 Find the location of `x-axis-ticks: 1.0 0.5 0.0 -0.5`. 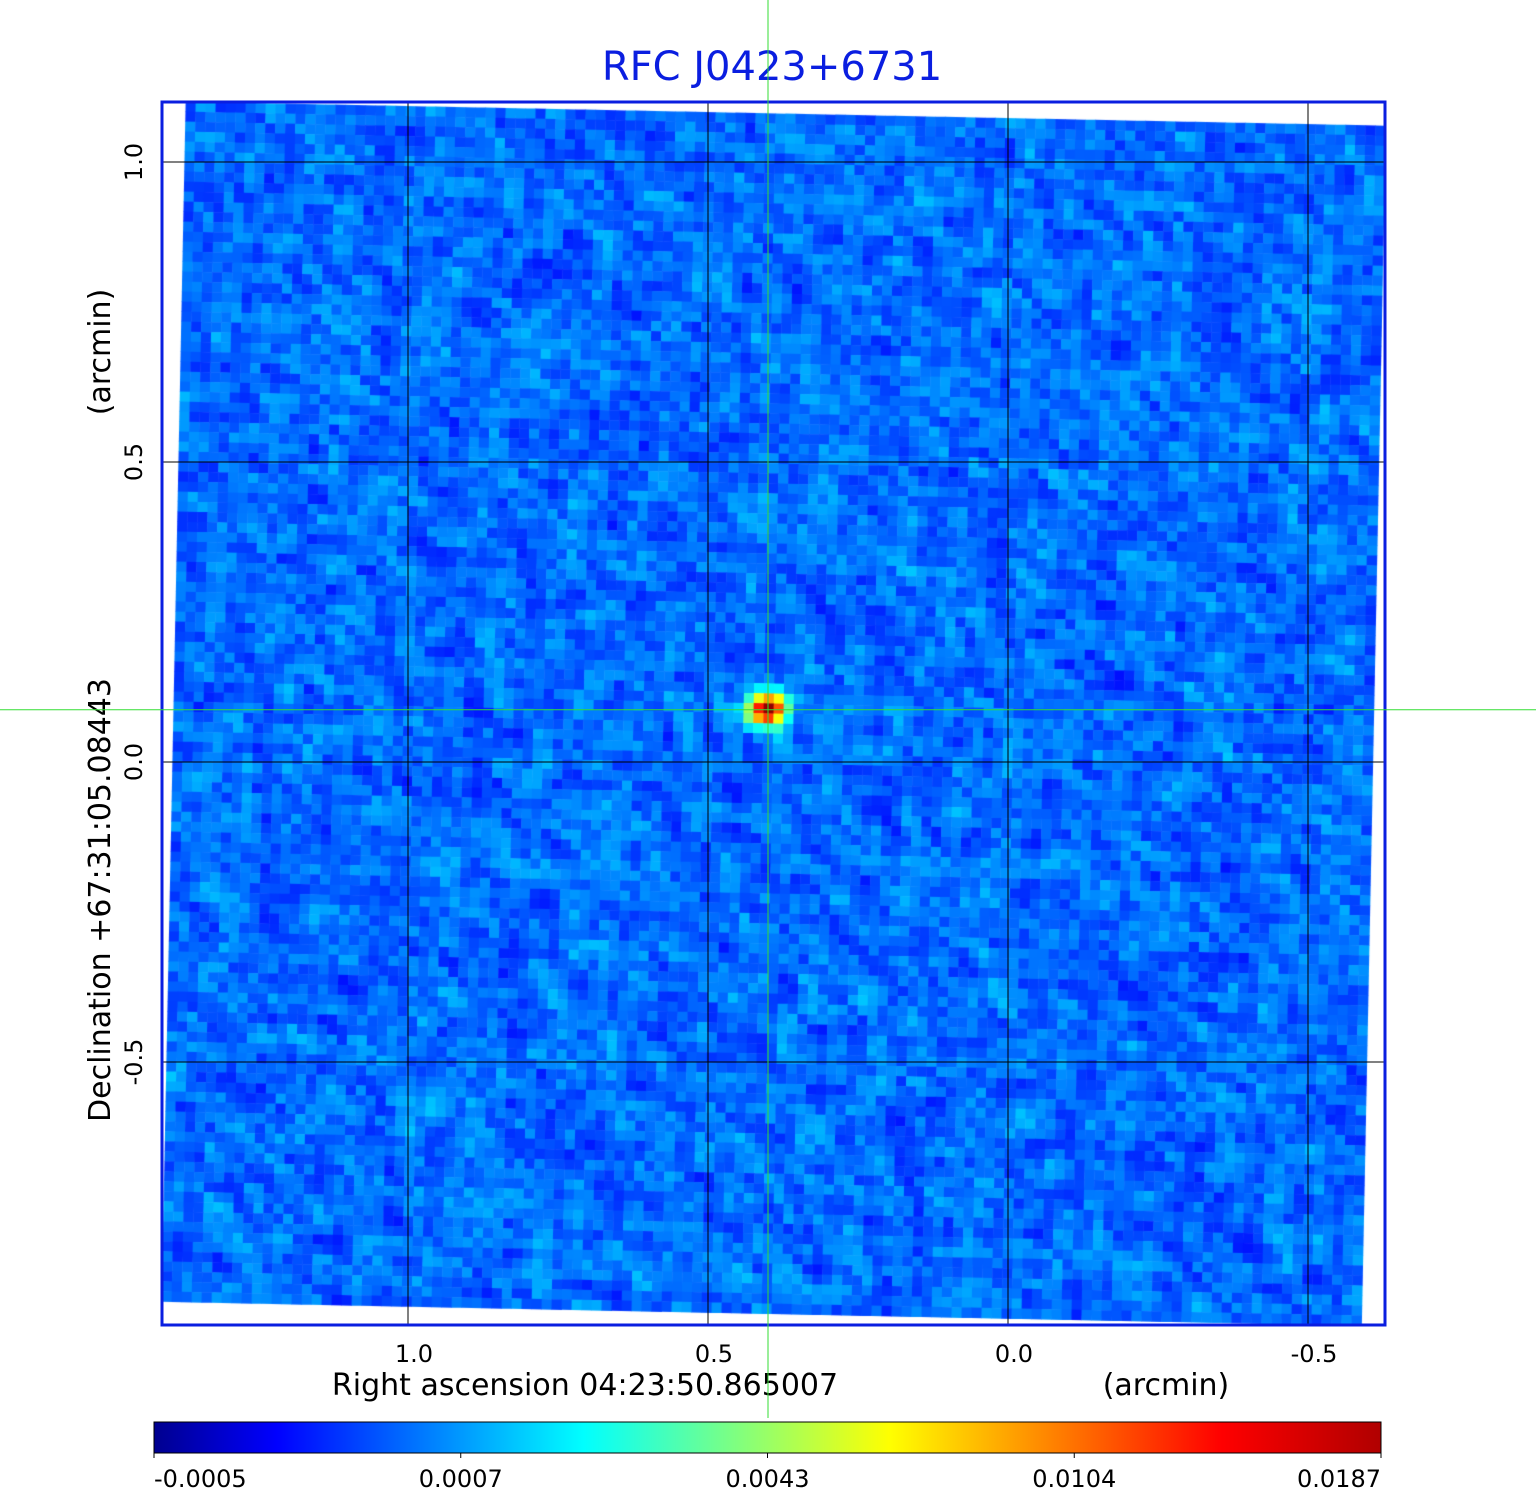

x-axis-ticks: 1.0 0.5 0.0 -0.5 is located at coordinates (866, 1354).